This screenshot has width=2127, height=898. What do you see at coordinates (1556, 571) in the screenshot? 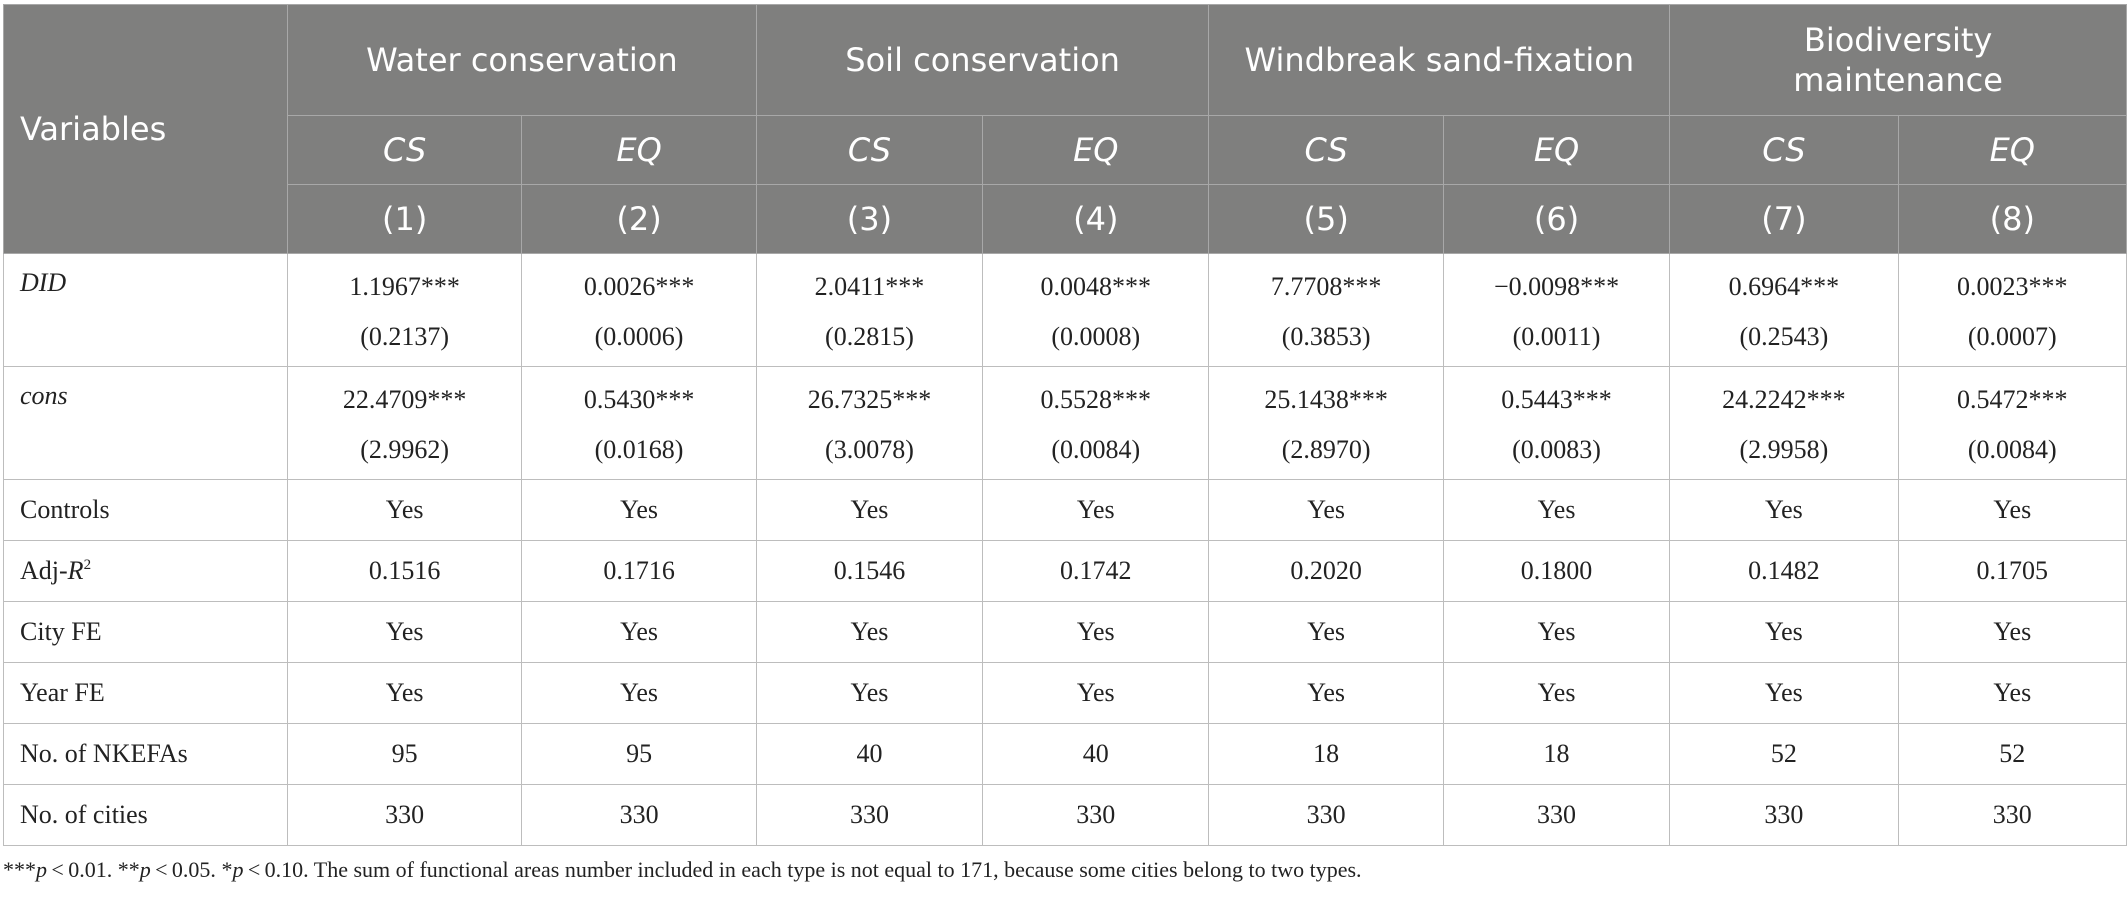
I see `table-cell: 0.1800` at bounding box center [1556, 571].